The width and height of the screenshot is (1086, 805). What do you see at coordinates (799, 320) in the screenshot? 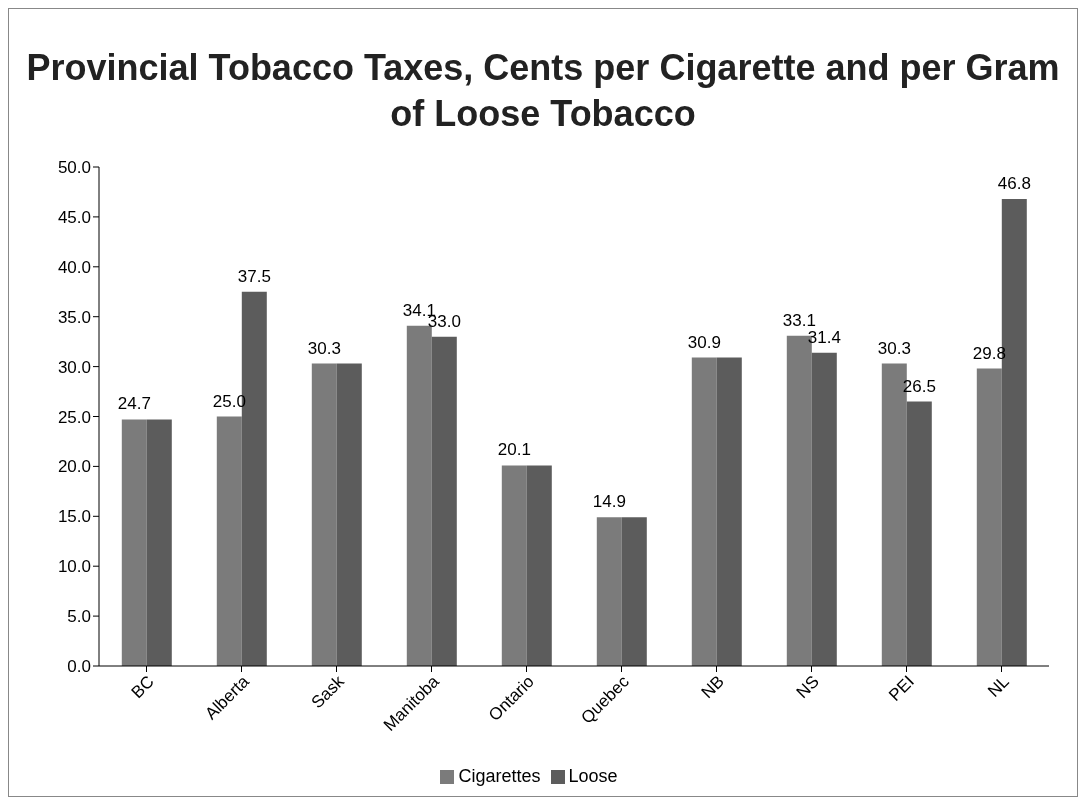
I see `data-label: 33.1` at bounding box center [799, 320].